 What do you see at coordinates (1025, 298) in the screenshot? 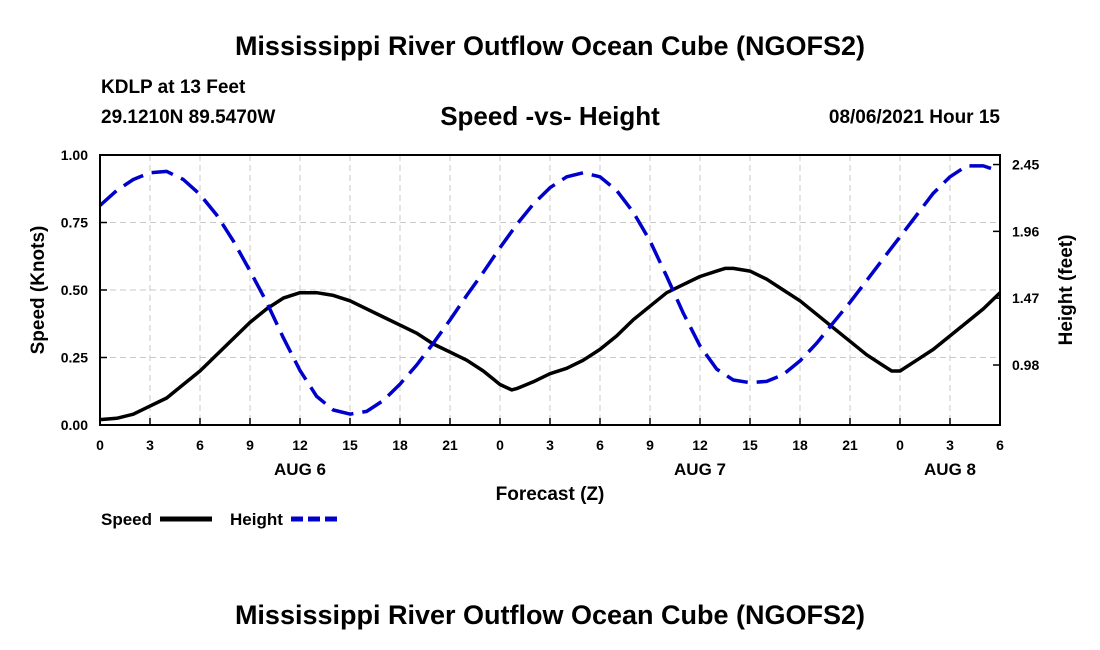
I see `y2-tick-label: 1.47` at bounding box center [1025, 298].